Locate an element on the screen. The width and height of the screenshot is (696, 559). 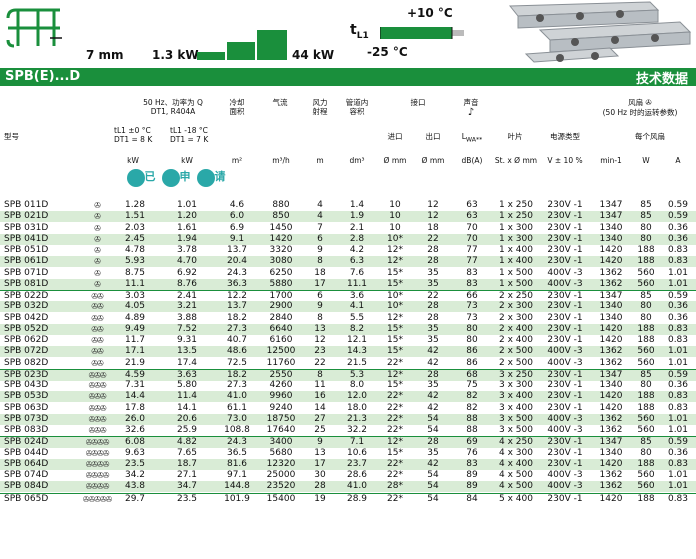
temp-label: tL1 is located at coordinates (359, 31).